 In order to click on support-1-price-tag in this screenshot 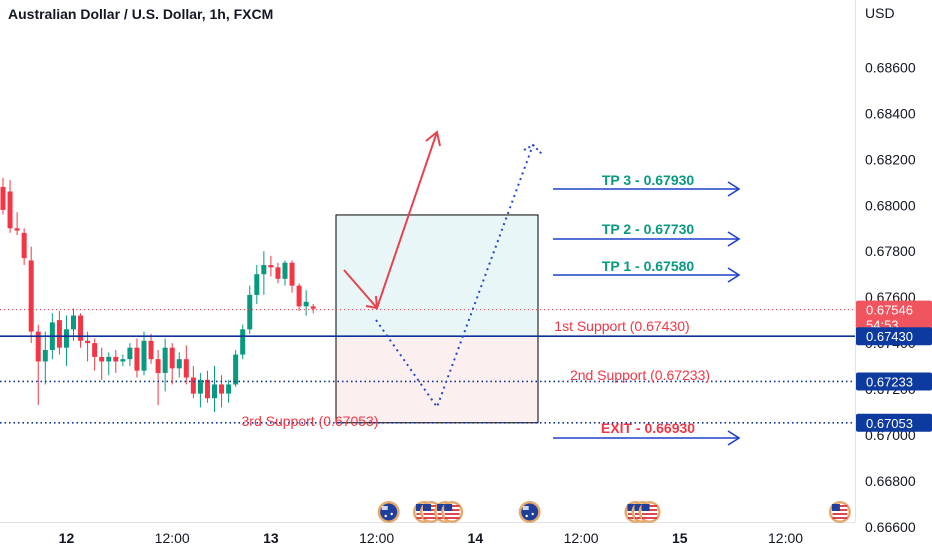, I will do `click(894, 336)`.